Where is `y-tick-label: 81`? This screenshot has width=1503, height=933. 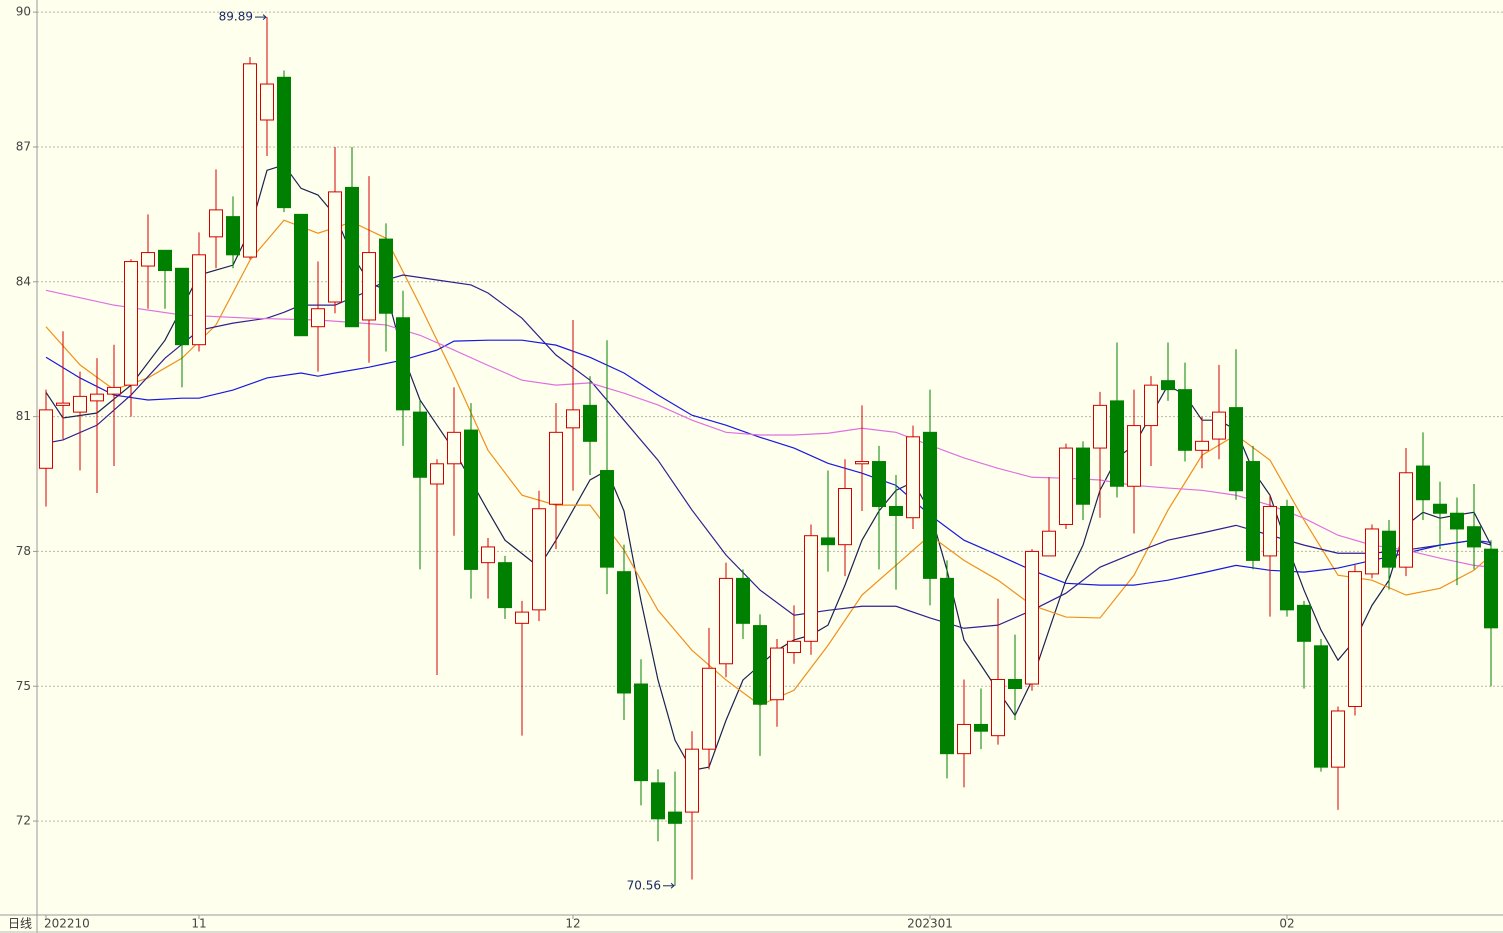 y-tick-label: 81 is located at coordinates (23, 416).